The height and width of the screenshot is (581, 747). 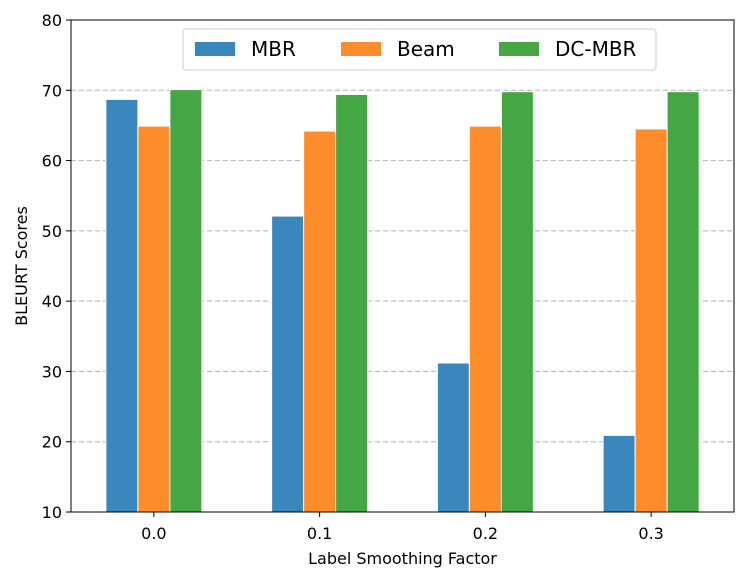 What do you see at coordinates (352, 303) in the screenshot?
I see `bar-dc-mbr-0.1` at bounding box center [352, 303].